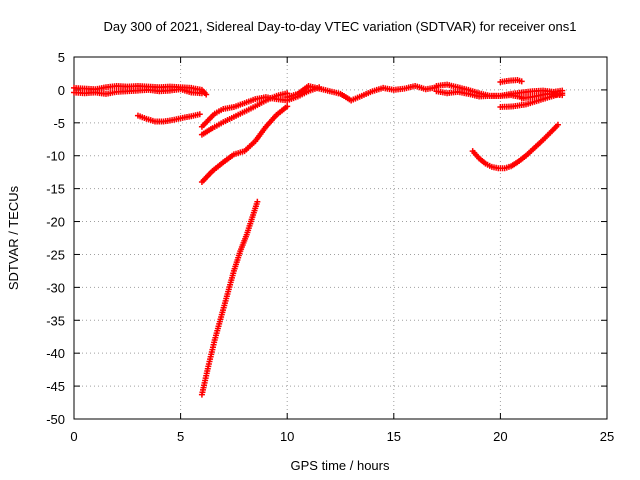 The width and height of the screenshot is (640, 480). Describe the element at coordinates (287, 436) in the screenshot. I see `x-tick-label: 10` at that location.